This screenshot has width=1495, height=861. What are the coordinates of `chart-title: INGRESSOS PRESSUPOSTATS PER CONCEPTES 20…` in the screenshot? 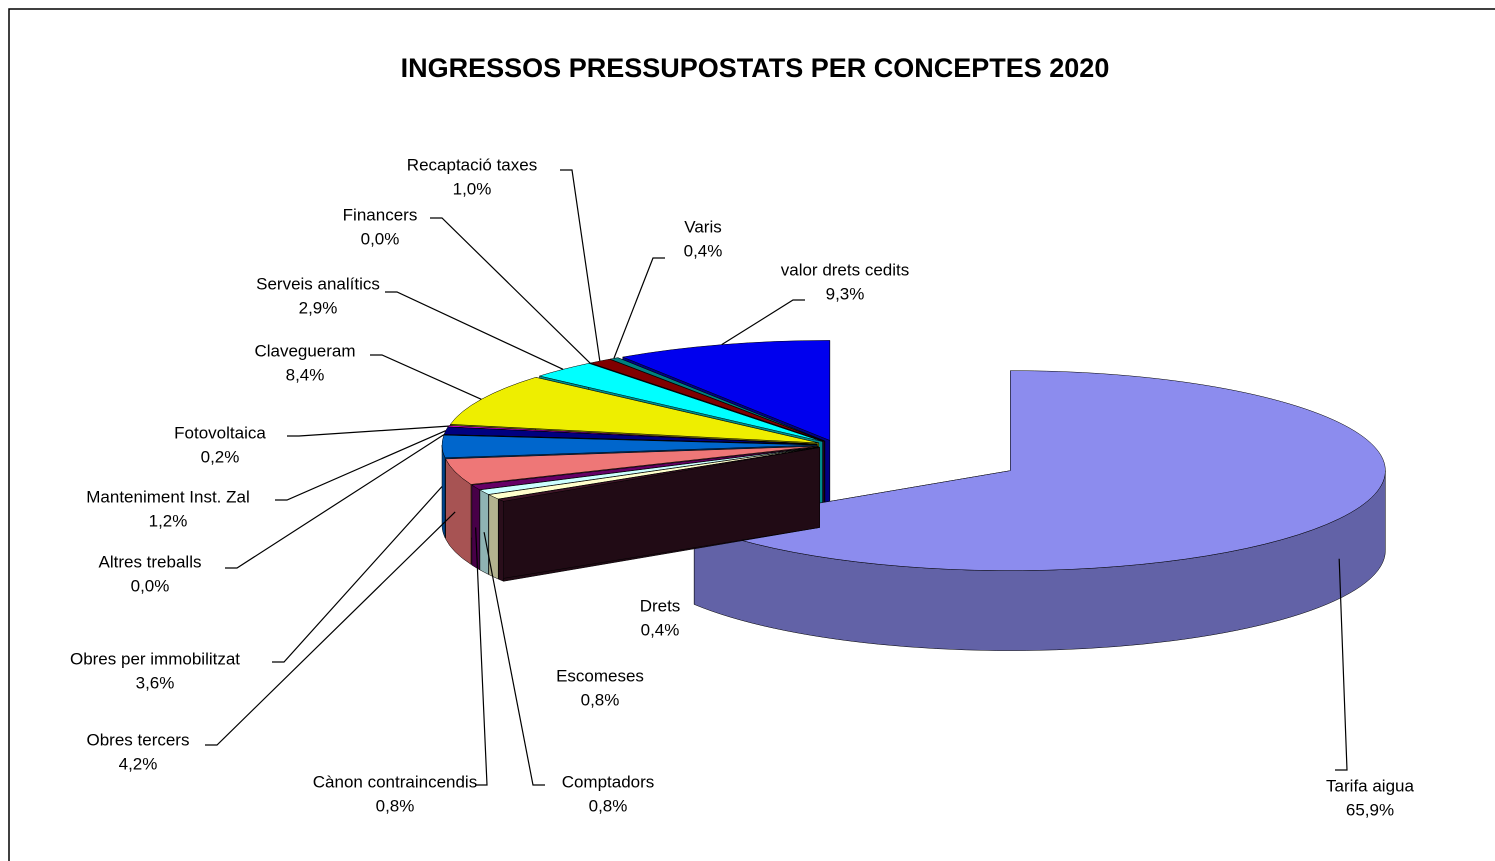 It's located at (755, 68).